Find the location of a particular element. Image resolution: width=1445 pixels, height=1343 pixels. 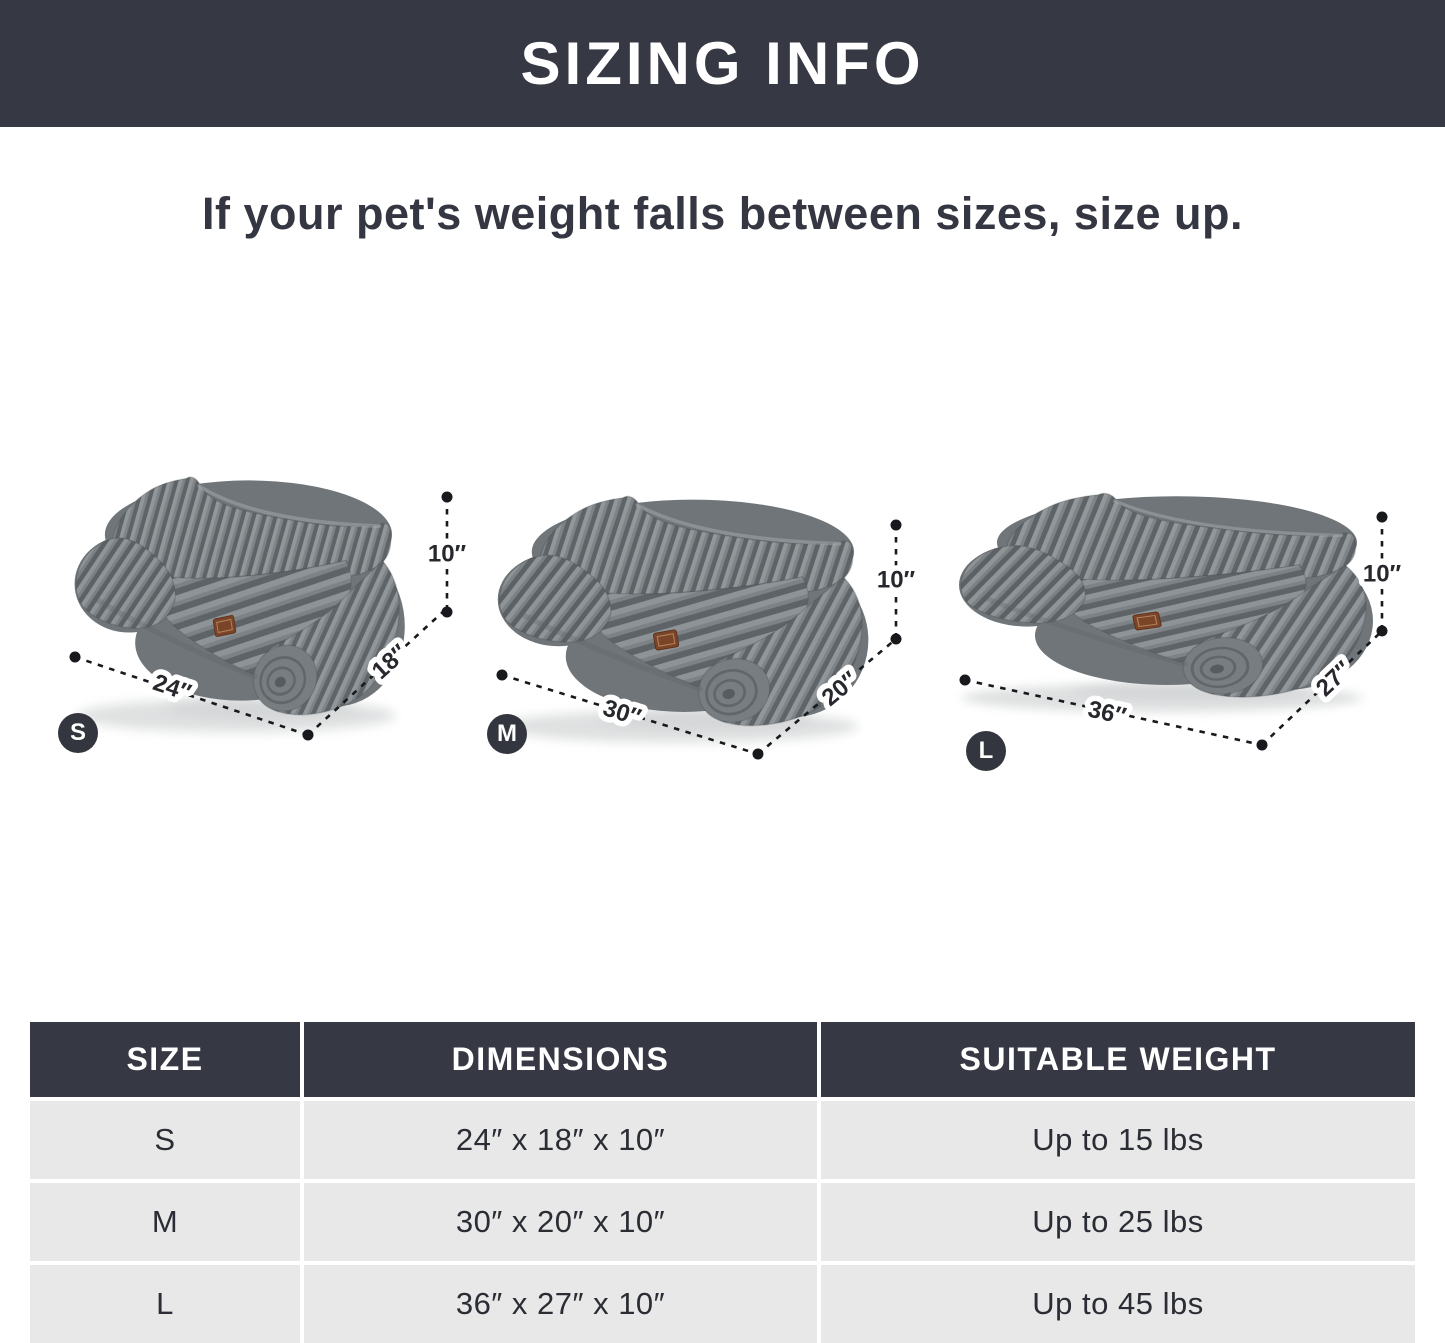

width-dimension-line-m is located at coordinates (630, 714).